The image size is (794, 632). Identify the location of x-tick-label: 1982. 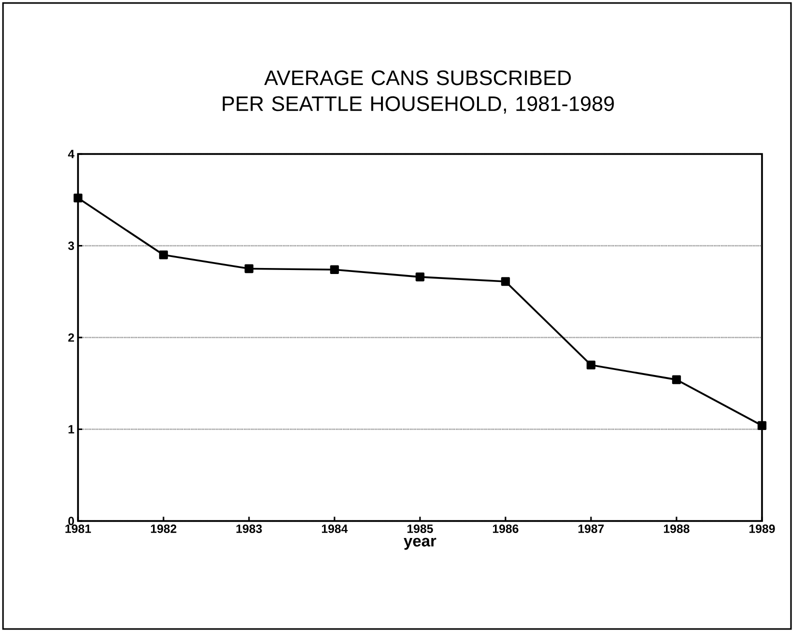
(163, 528).